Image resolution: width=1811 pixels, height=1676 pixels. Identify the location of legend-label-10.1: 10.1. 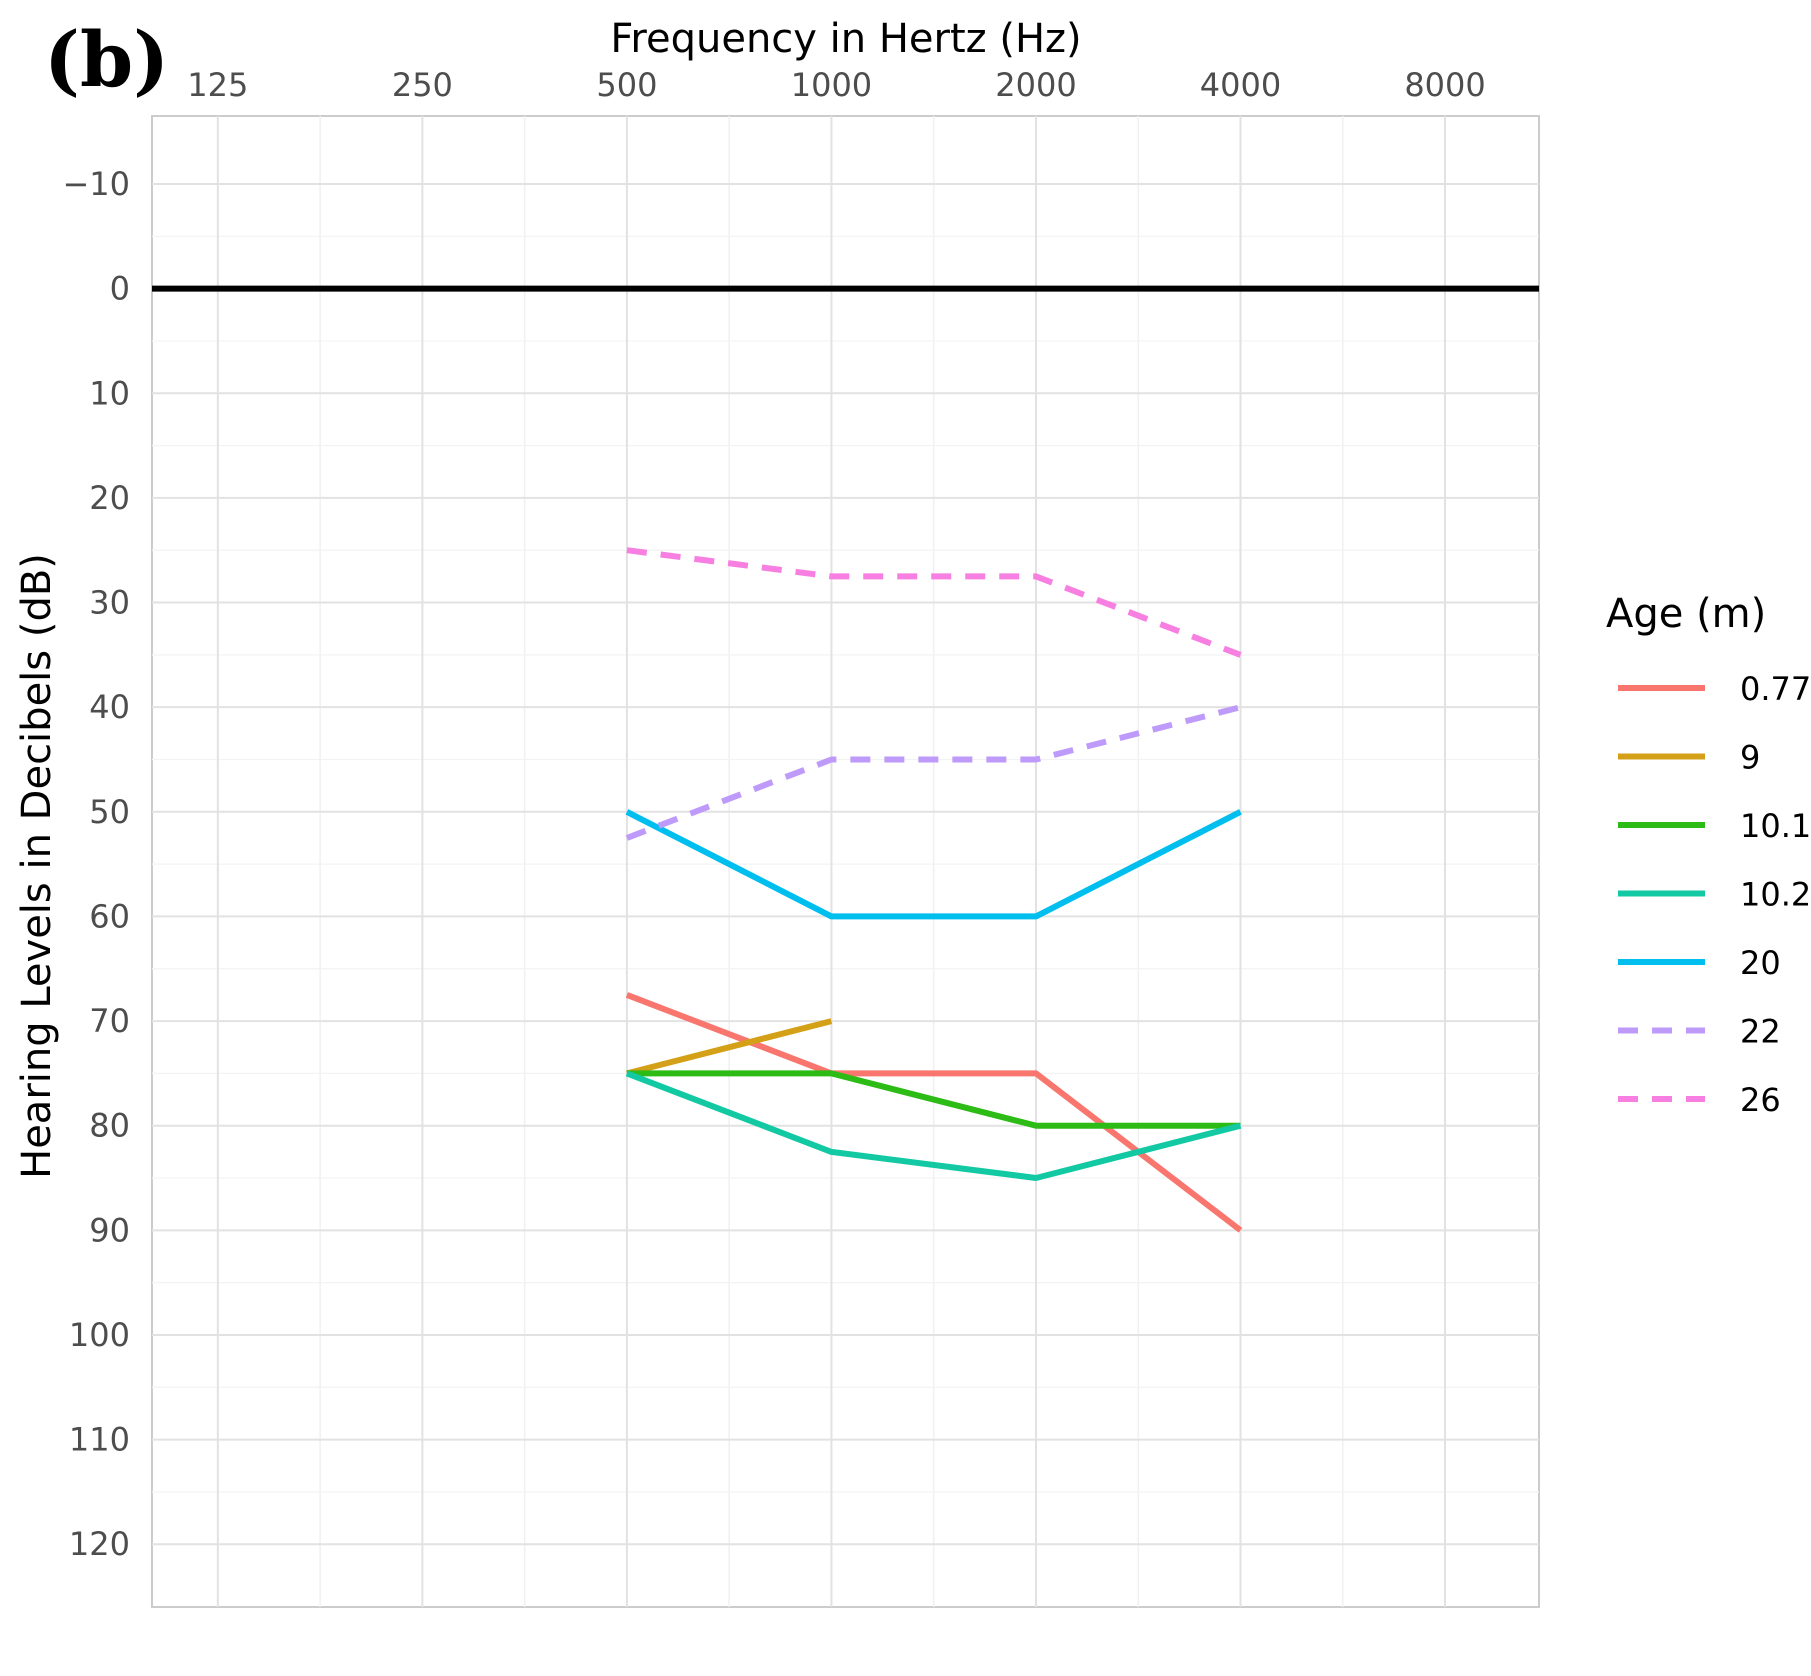
(1775, 826).